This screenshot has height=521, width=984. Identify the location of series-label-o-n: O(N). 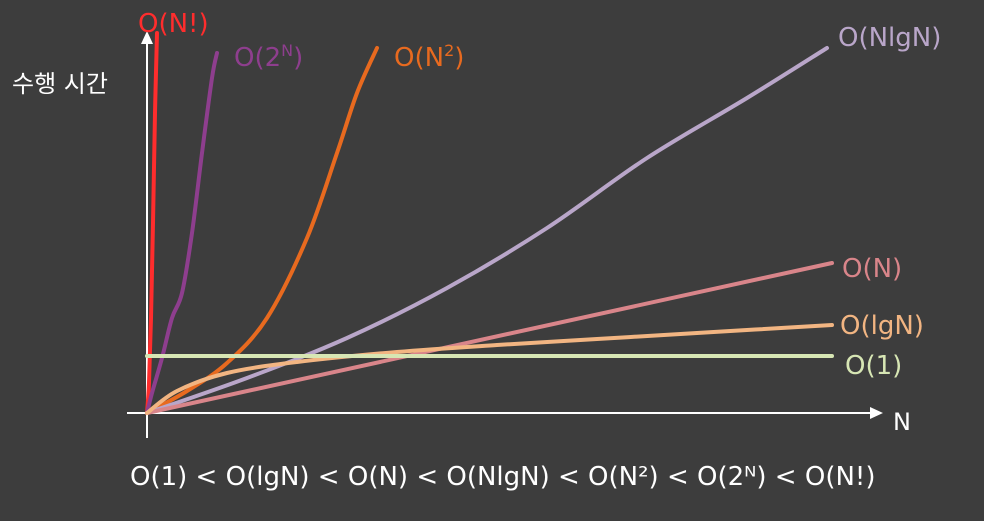
(872, 269).